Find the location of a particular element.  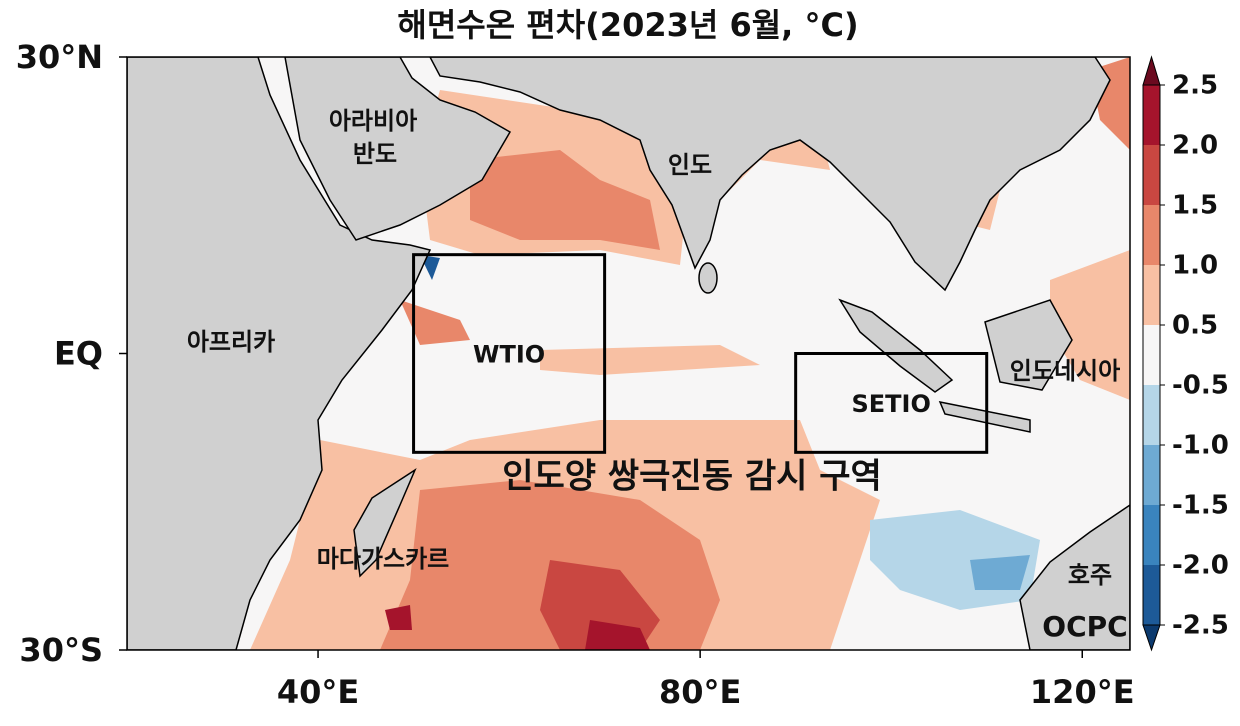

region-label: WTIO is located at coordinates (509, 355).